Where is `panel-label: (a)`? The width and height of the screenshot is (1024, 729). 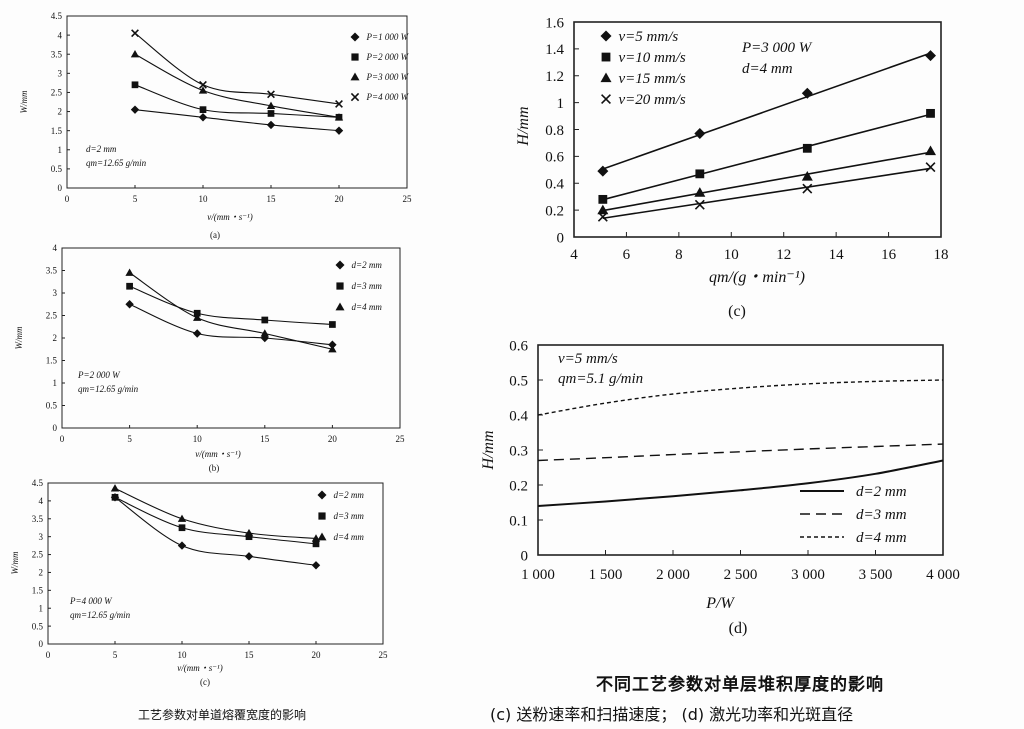
panel-label: (a) is located at coordinates (215, 235).